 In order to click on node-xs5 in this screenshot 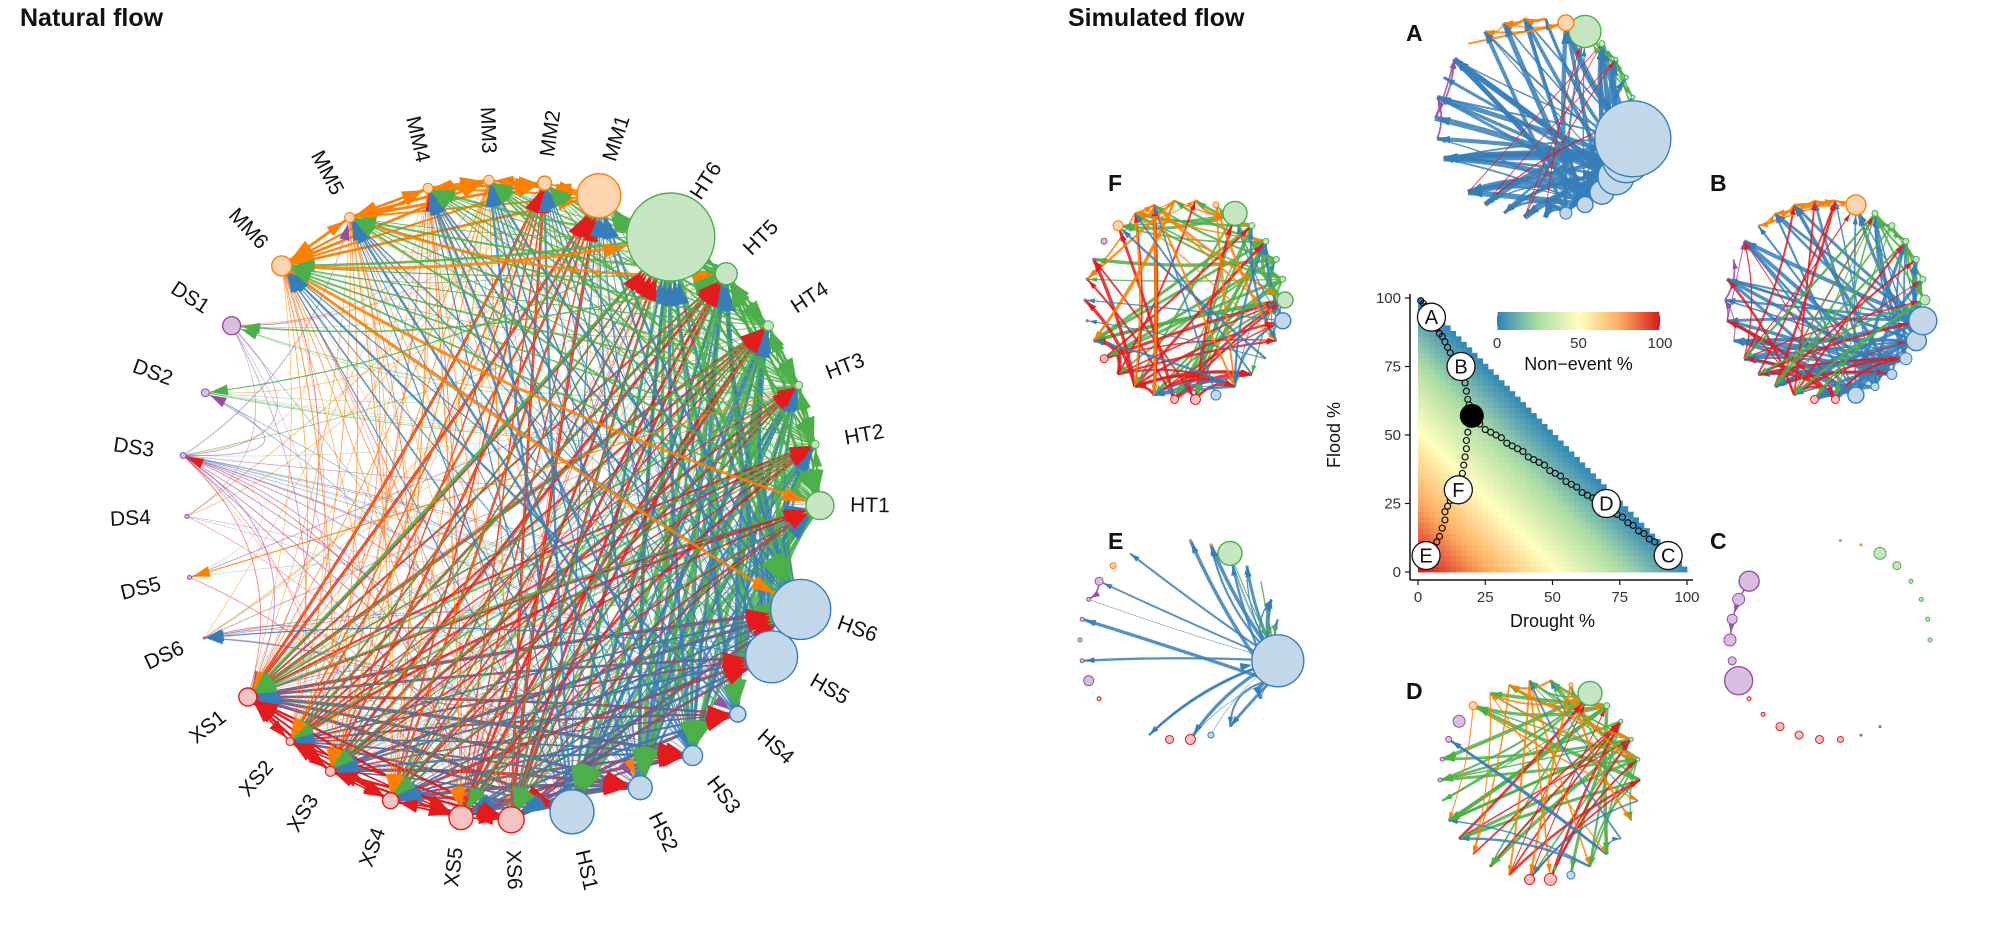, I will do `click(1815, 399)`.